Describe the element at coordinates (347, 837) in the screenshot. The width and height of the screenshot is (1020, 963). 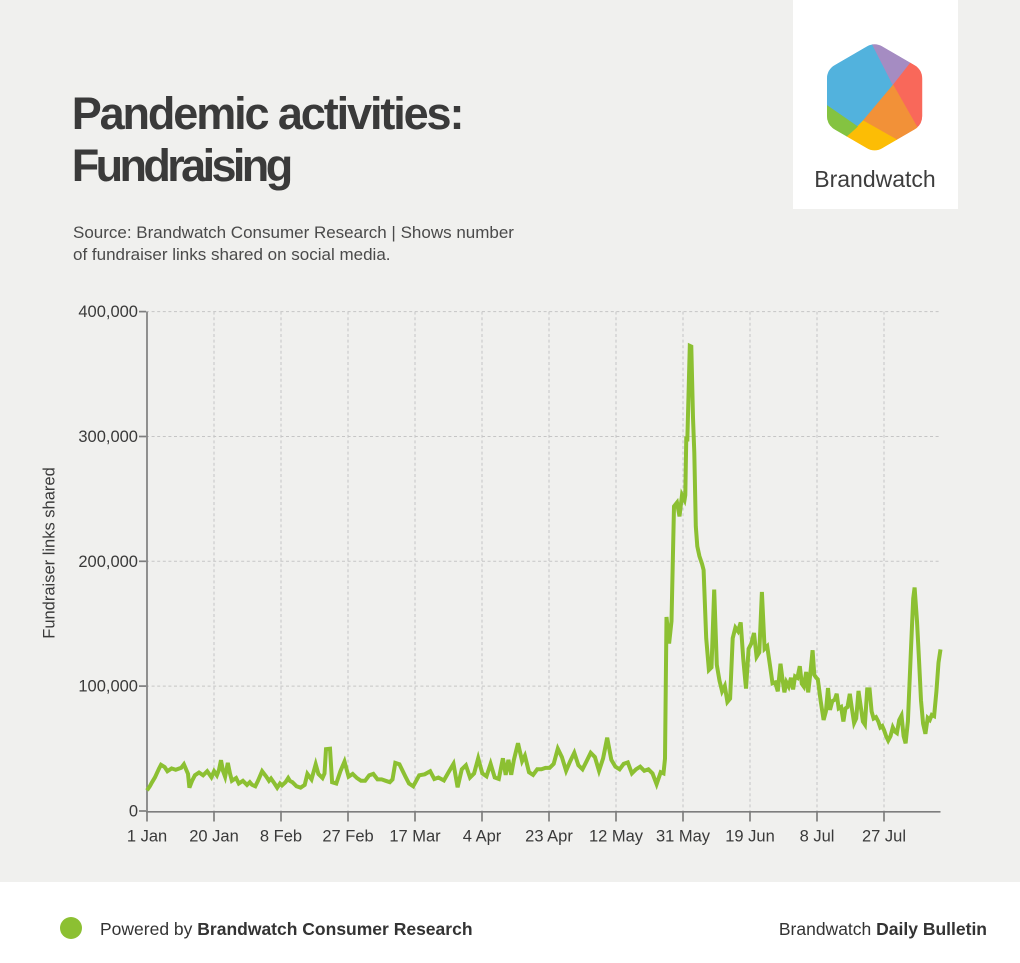
I see `svg-text: 27 Feb` at that location.